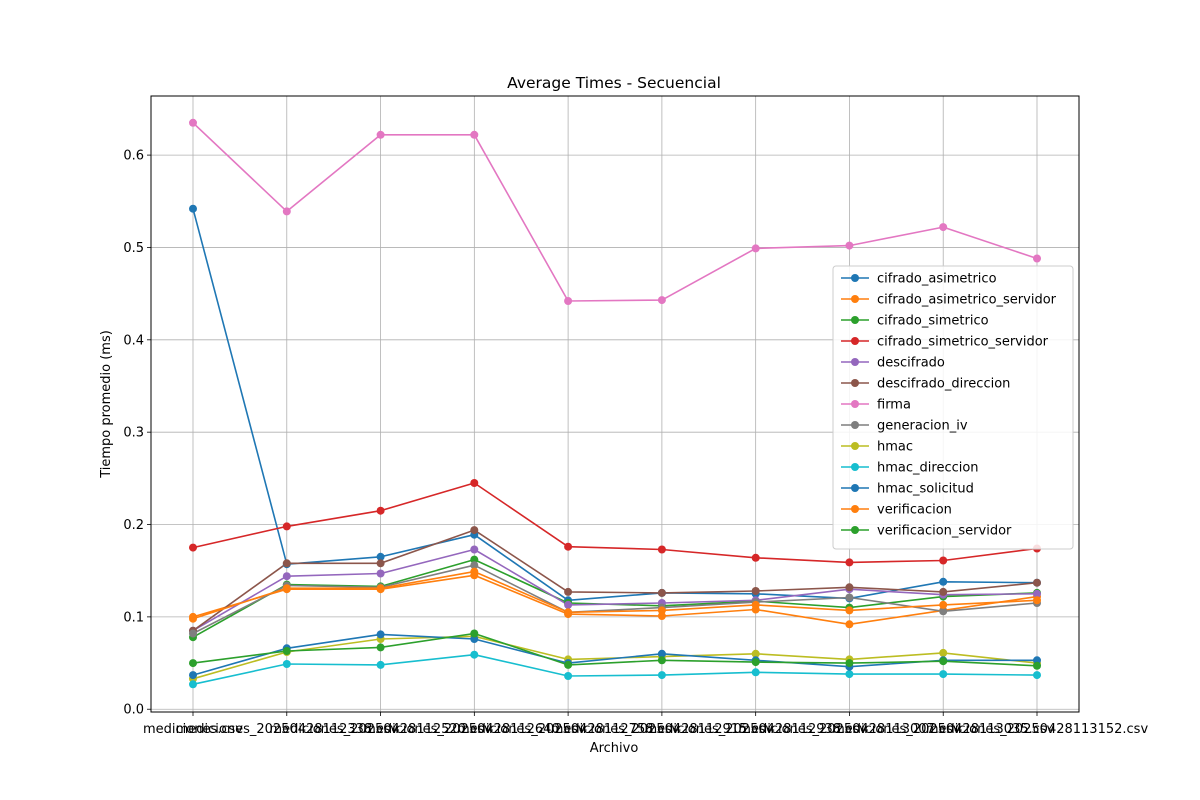 The width and height of the screenshot is (1200, 800). I want to click on series-line-descifrado_direccion, so click(615, 580).